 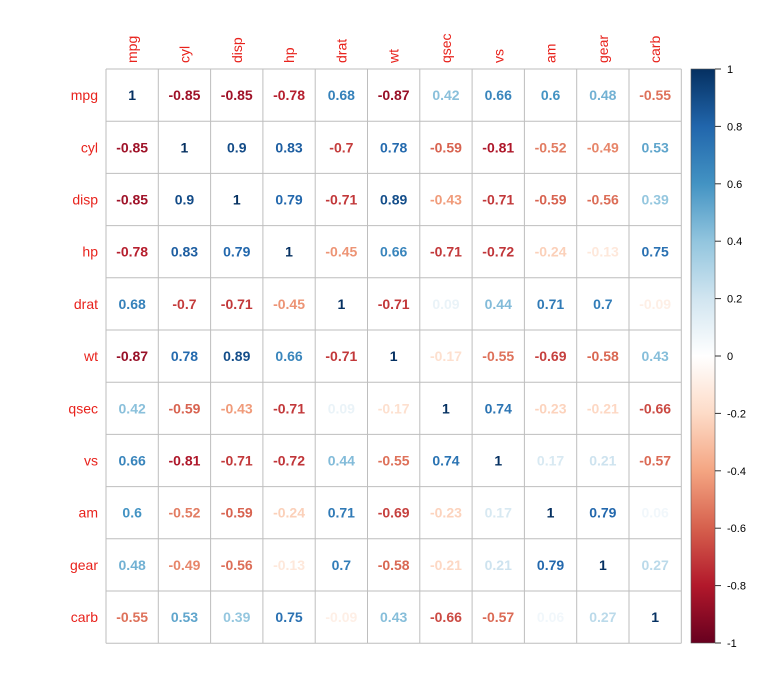 What do you see at coordinates (289, 55) in the screenshot?
I see `column-label-hp: hp` at bounding box center [289, 55].